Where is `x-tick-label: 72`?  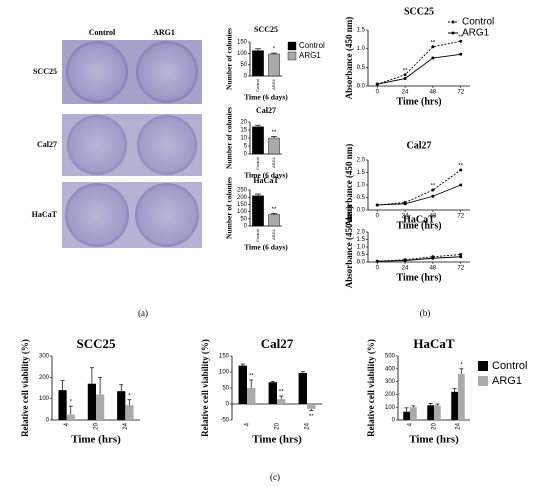 x-tick-label: 72 is located at coordinates (460, 217).